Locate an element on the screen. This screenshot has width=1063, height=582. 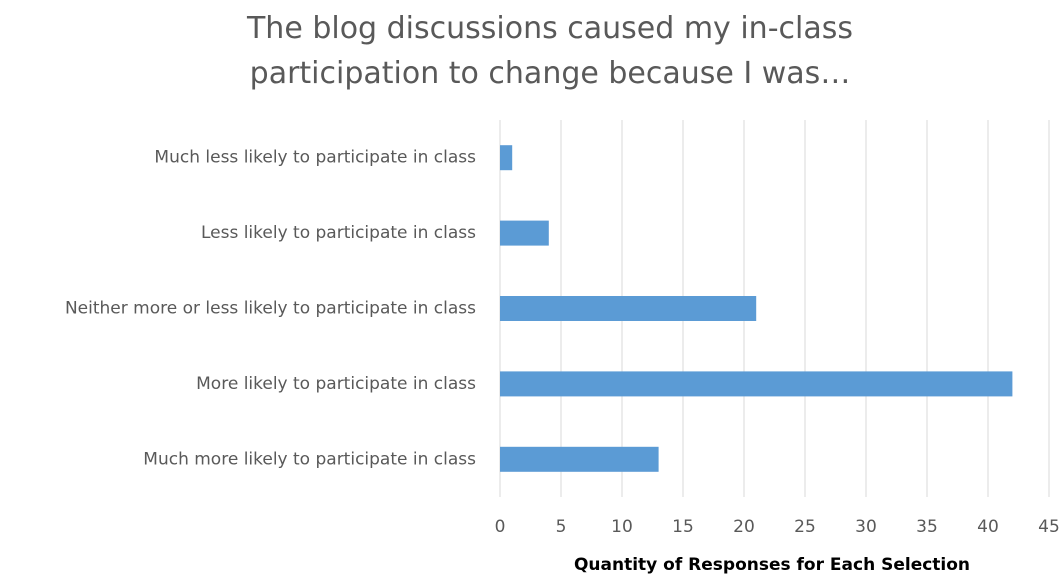
y-tick-label: More likely to participate in class is located at coordinates (336, 384).